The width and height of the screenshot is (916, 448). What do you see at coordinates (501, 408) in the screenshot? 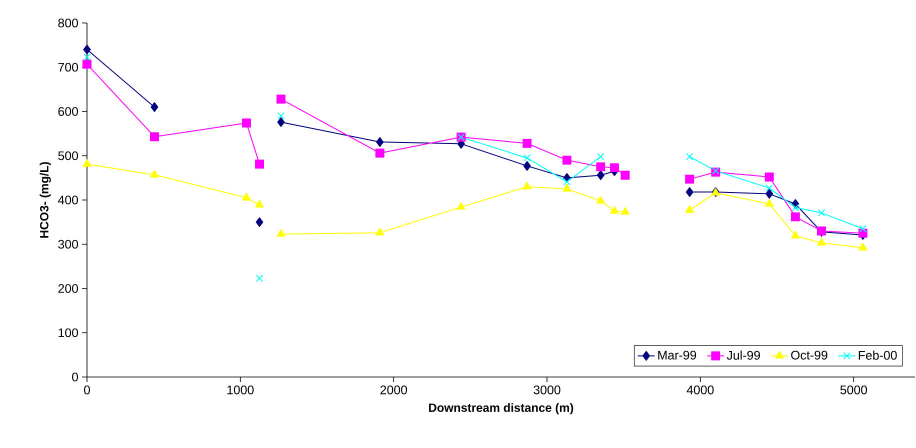
I see `x-axis-title: Downstream distance (m)` at bounding box center [501, 408].